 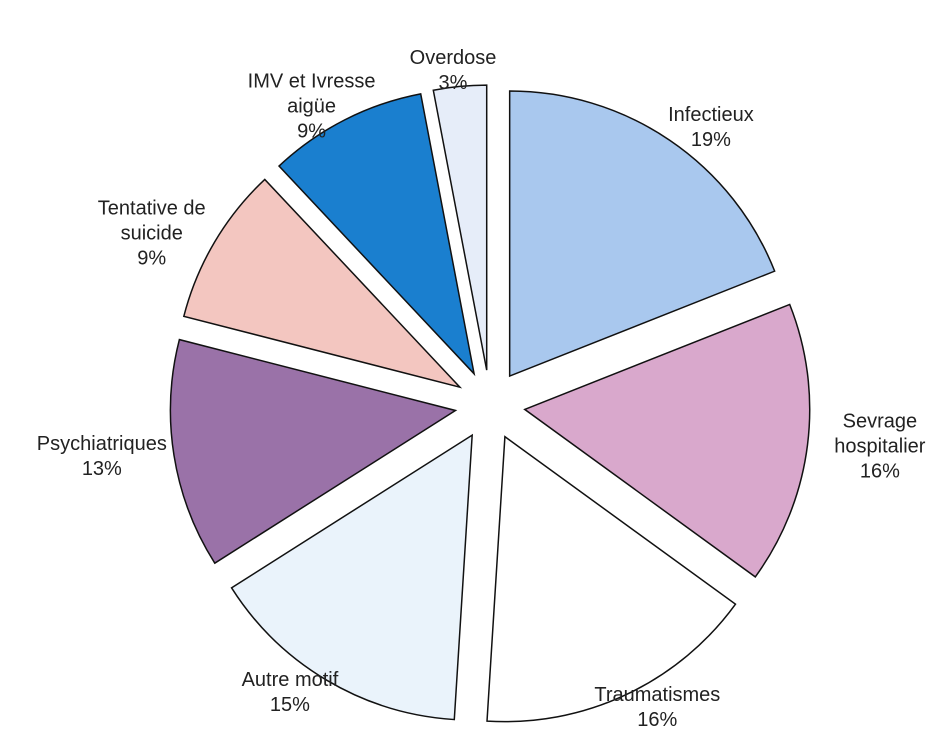 I want to click on slice-label: Tentative de suicide 9%, so click(x=152, y=234).